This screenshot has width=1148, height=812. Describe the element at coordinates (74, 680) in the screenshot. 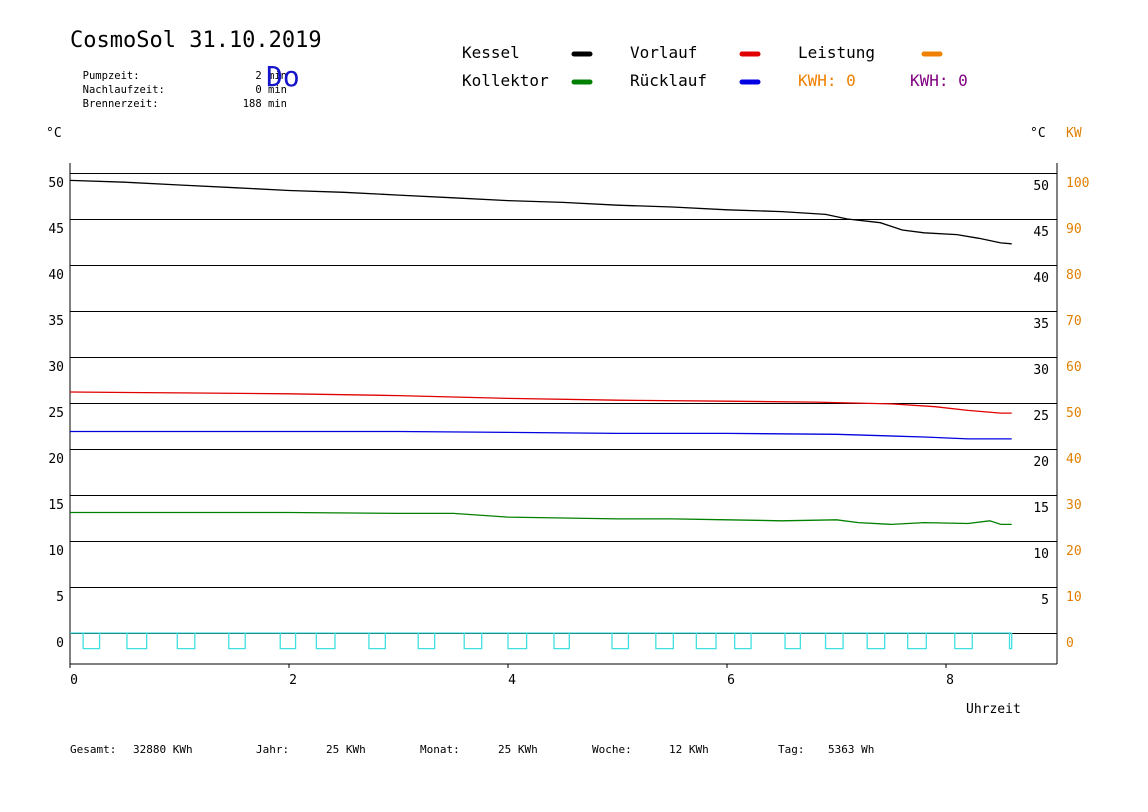

I see `x-tick-0: 0` at that location.